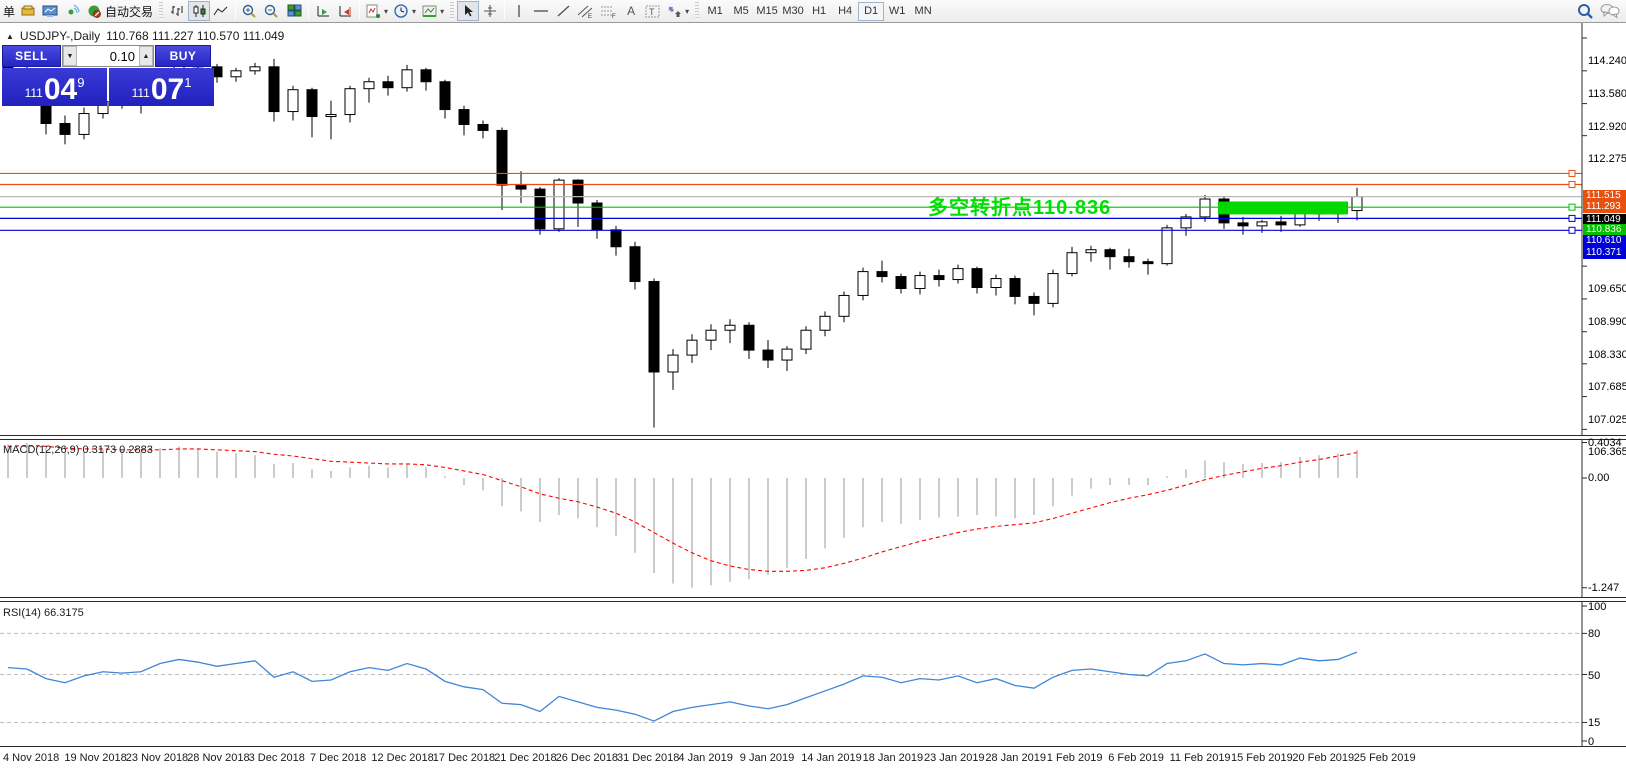  What do you see at coordinates (81, 82) in the screenshot?
I see `sell-price-sup: 9` at bounding box center [81, 82].